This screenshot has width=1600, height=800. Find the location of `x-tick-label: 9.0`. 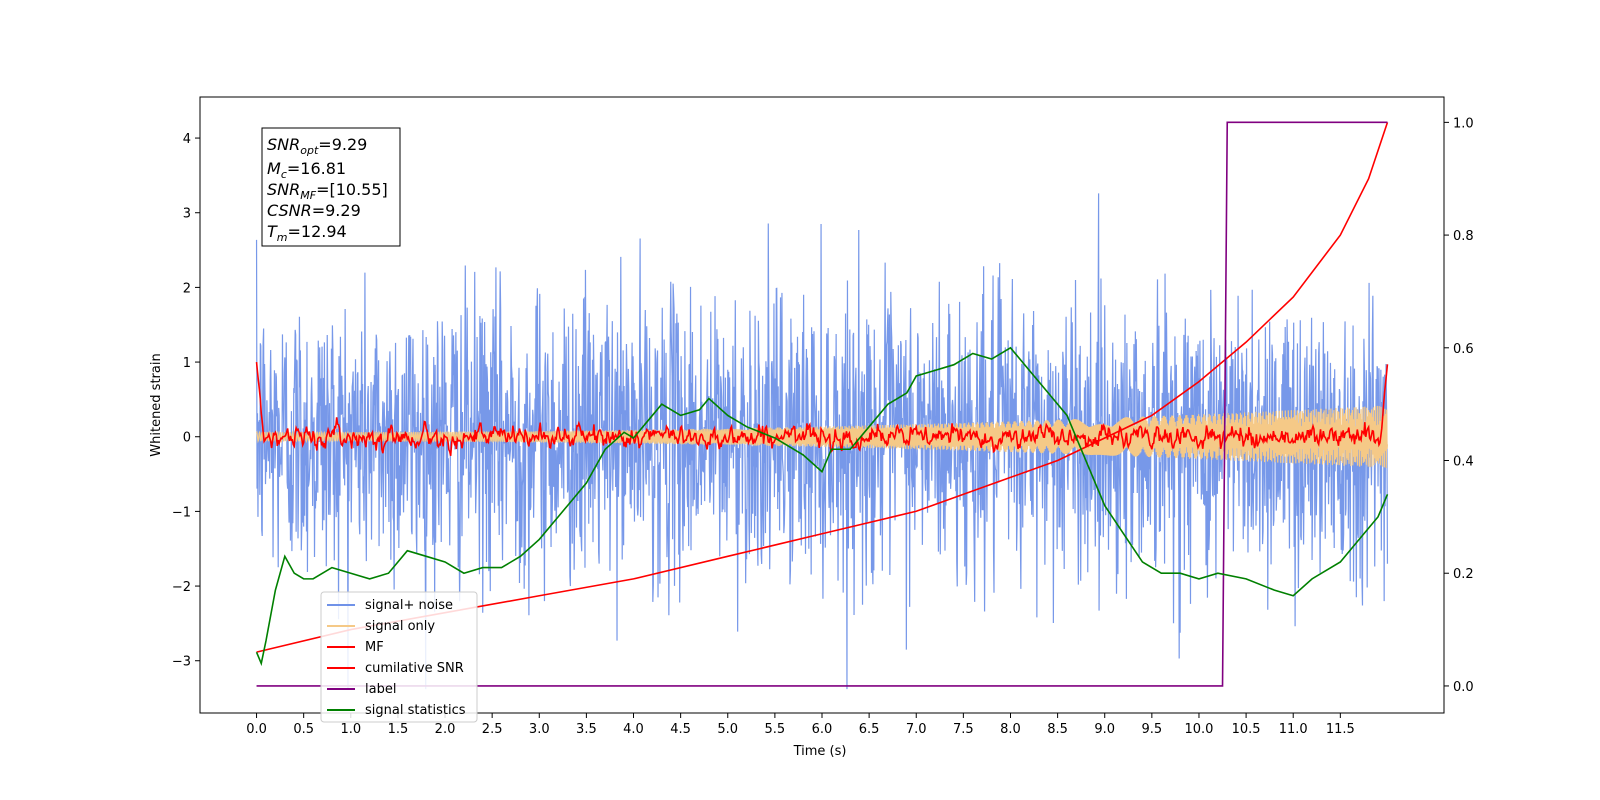

x-tick-label: 9.0 is located at coordinates (1104, 729).